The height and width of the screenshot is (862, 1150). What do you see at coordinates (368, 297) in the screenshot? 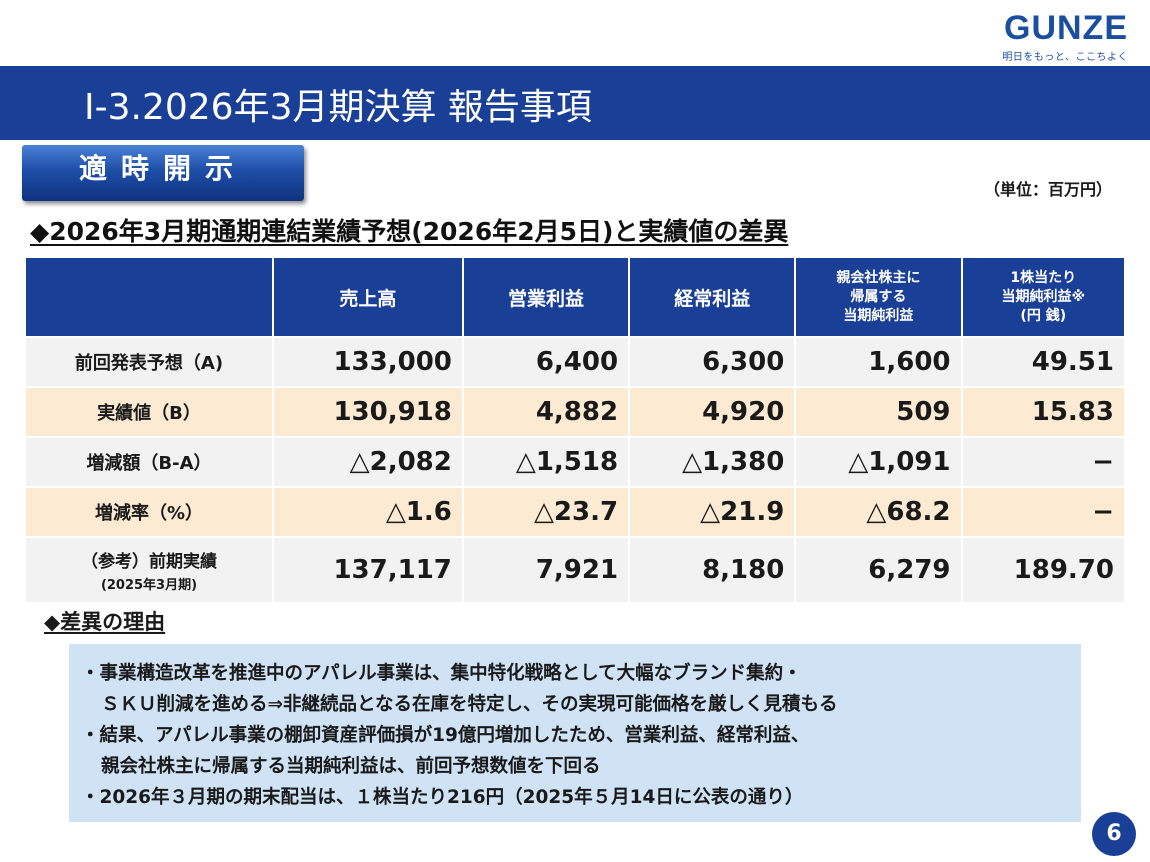
I see `table-header-sales: 売上高` at bounding box center [368, 297].